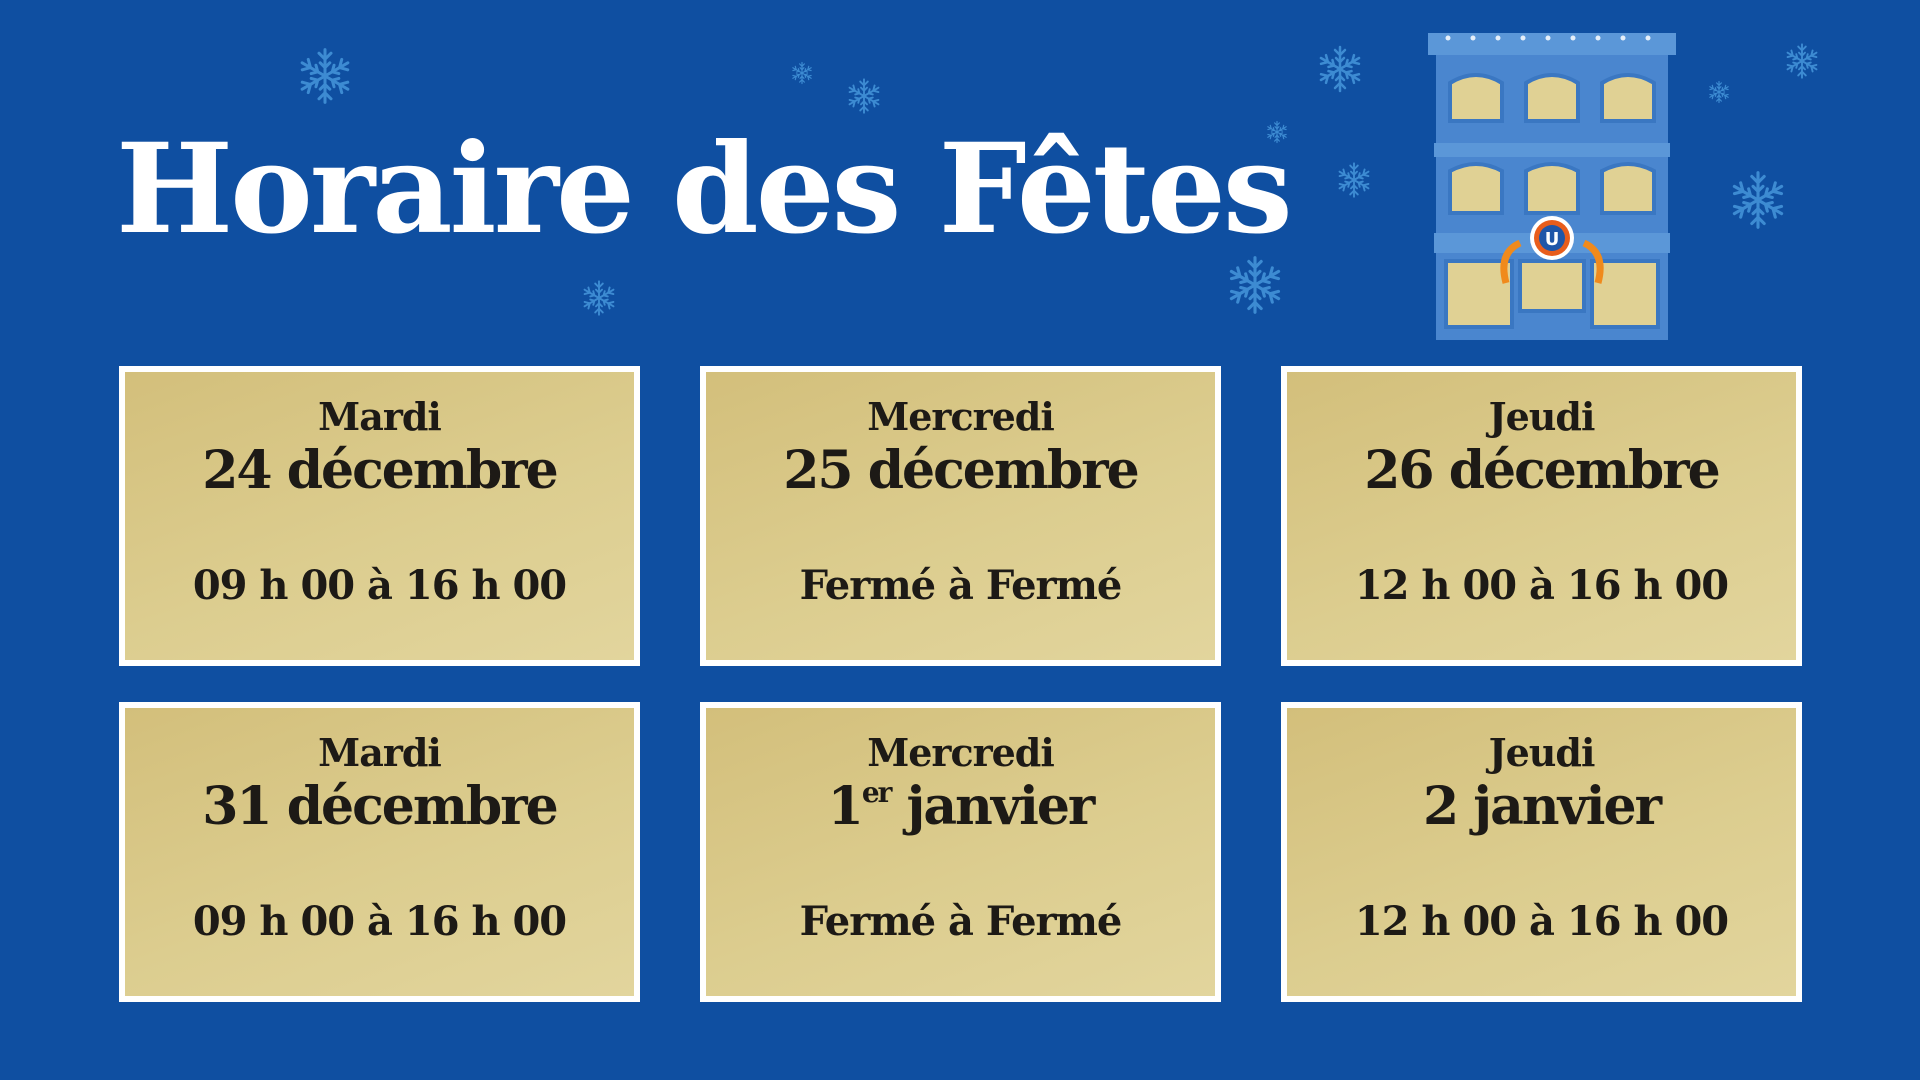  I want to click on date-month: janvier, so click(993, 806).